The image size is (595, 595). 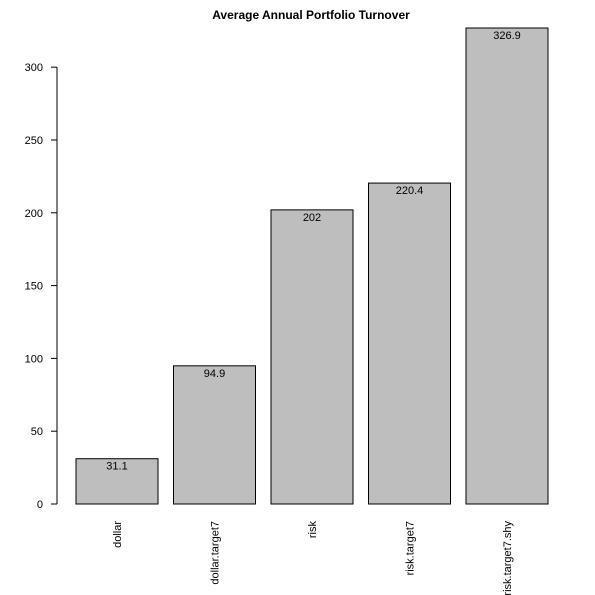 What do you see at coordinates (214, 435) in the screenshot?
I see `bar-dollar-target7` at bounding box center [214, 435].